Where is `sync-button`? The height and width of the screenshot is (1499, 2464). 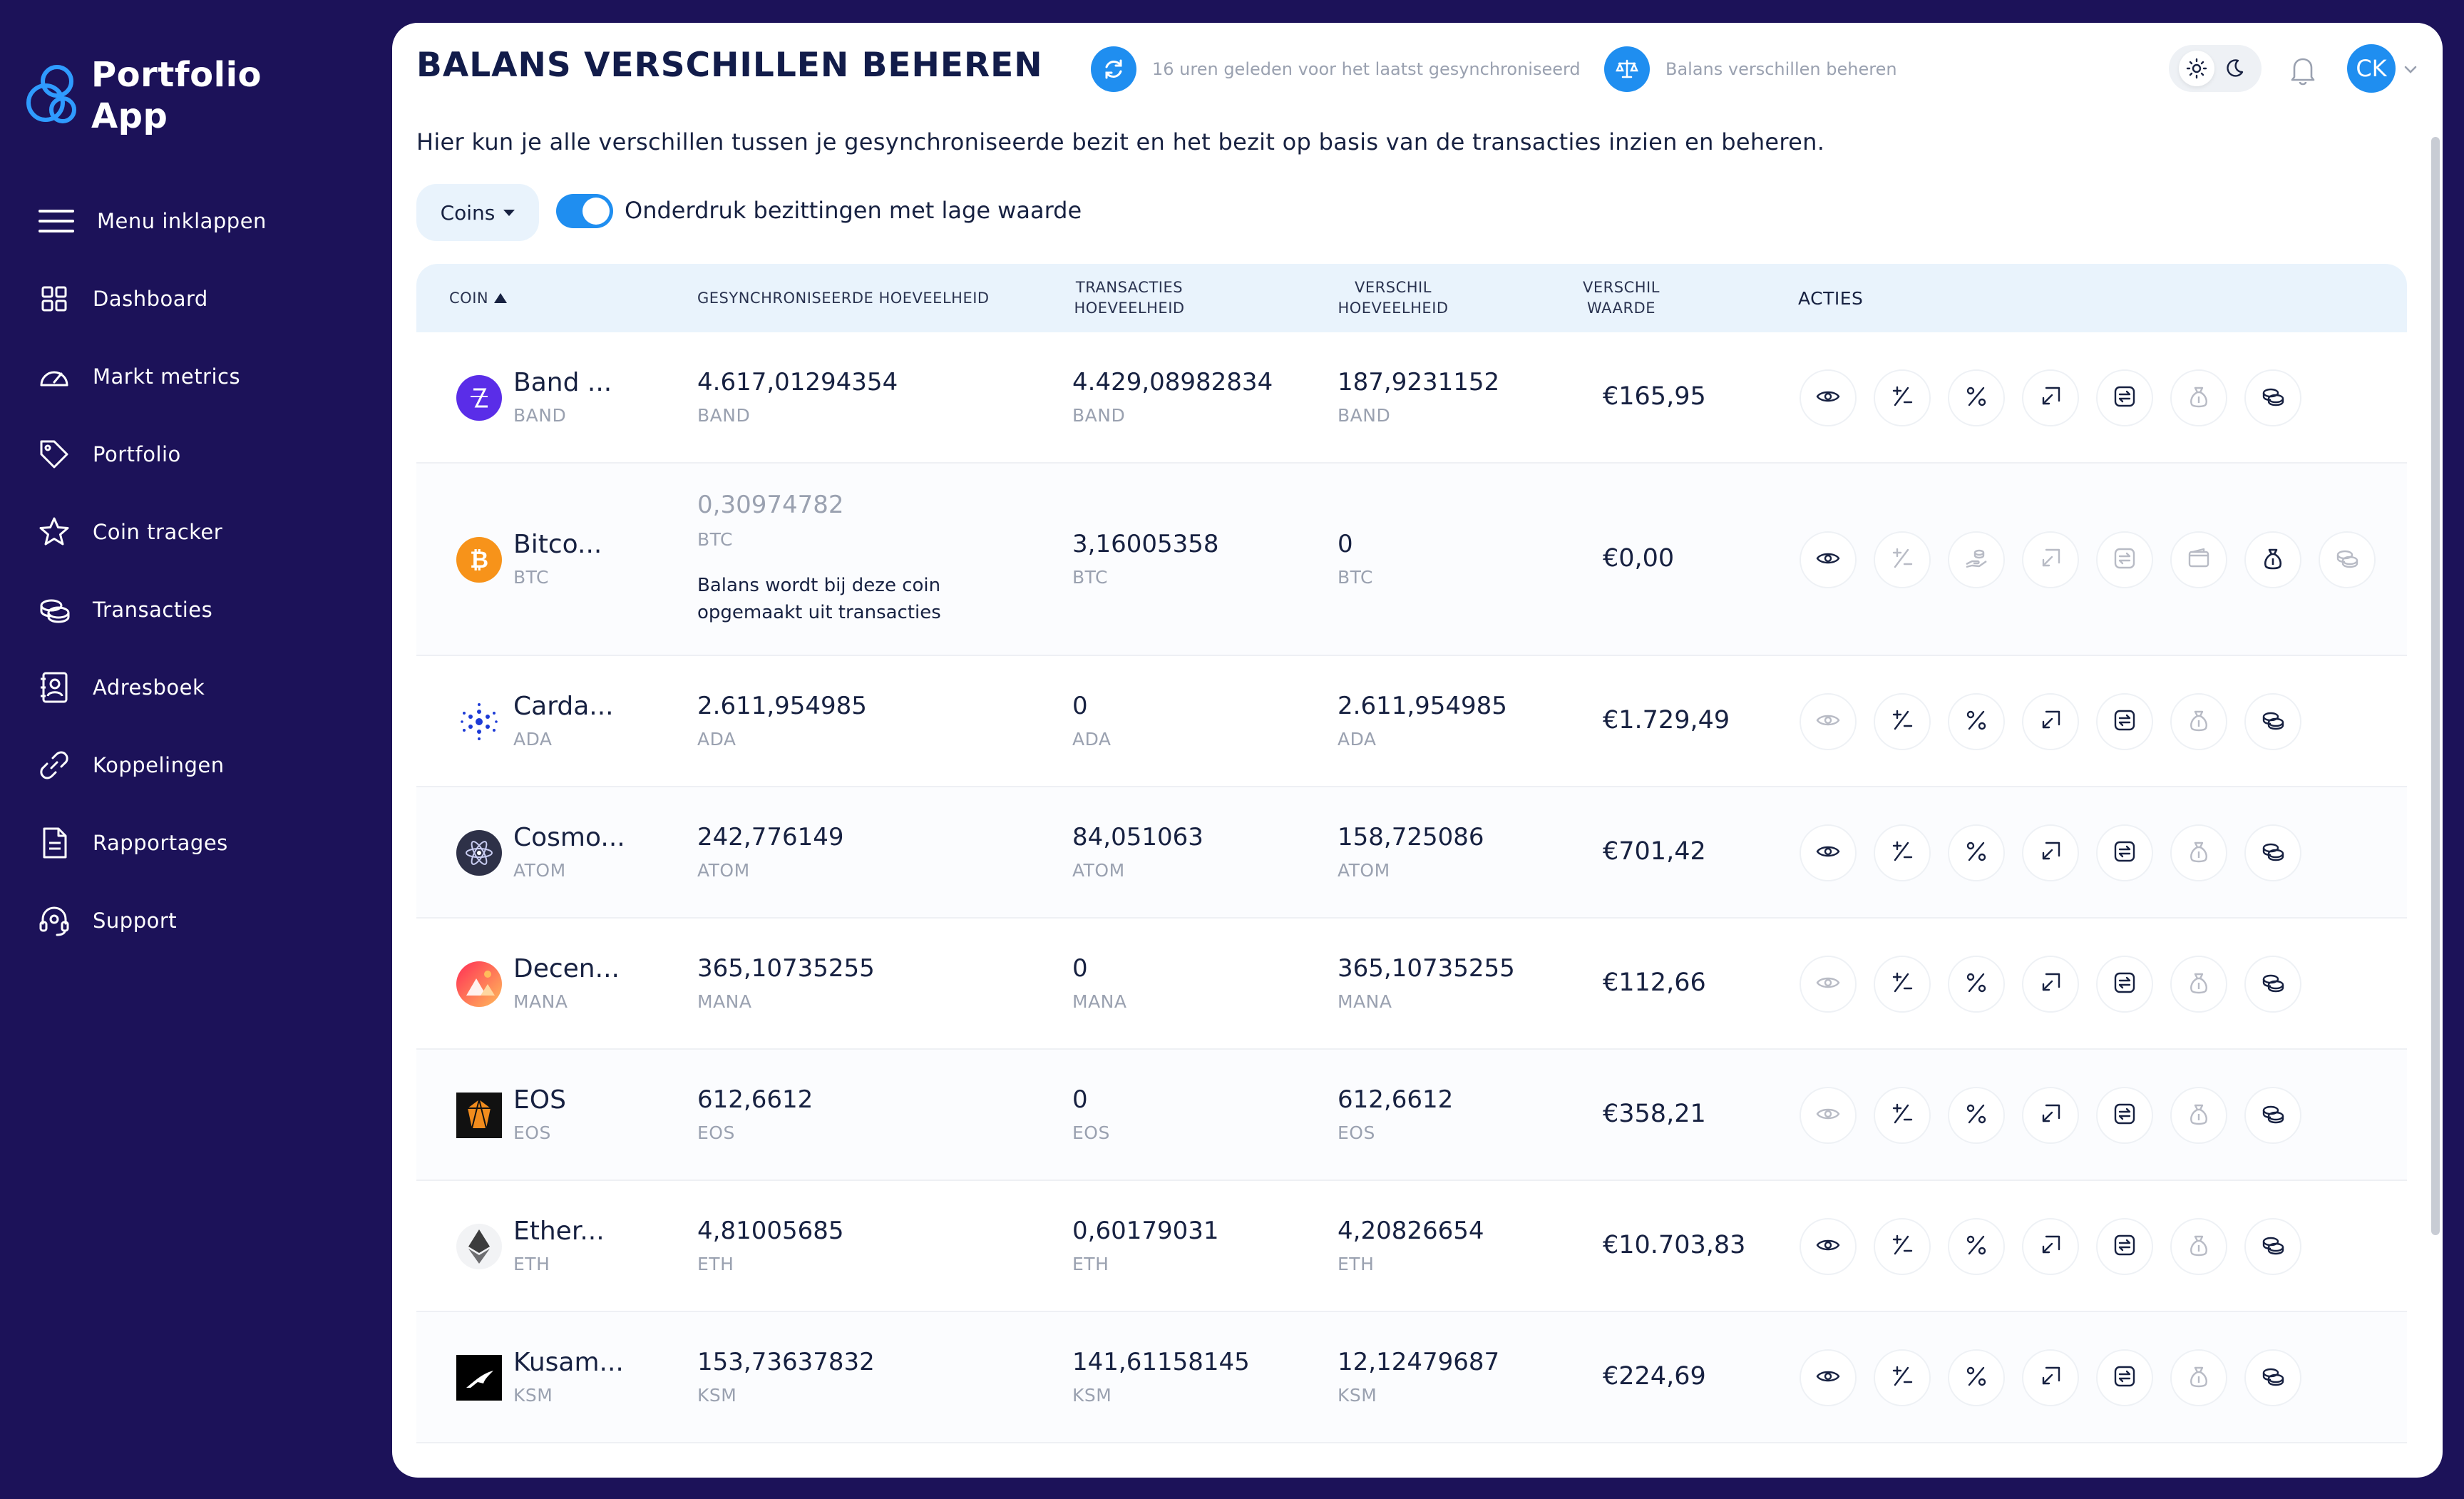 sync-button is located at coordinates (1113, 69).